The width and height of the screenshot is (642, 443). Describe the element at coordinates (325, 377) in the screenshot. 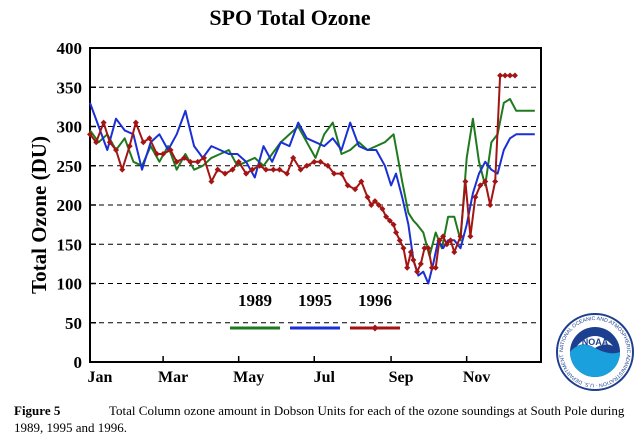

I see `x-tick-label: Jul` at that location.